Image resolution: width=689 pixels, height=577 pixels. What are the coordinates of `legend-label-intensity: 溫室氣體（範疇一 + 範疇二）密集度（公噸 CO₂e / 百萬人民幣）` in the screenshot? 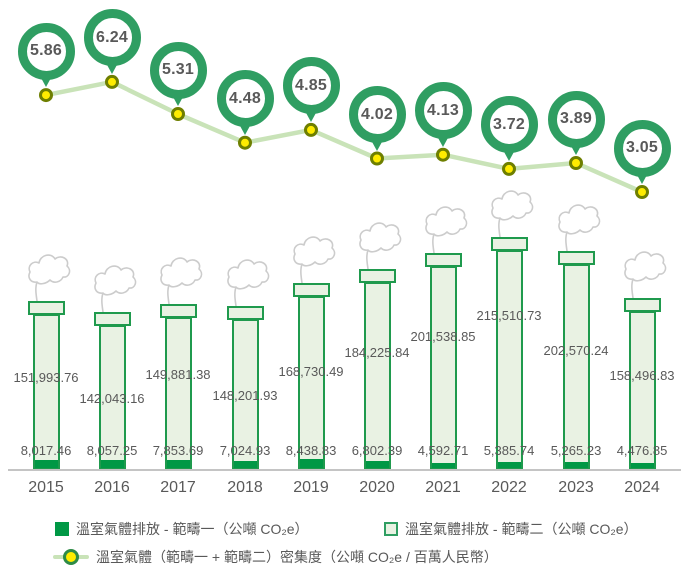 It's located at (297, 557).